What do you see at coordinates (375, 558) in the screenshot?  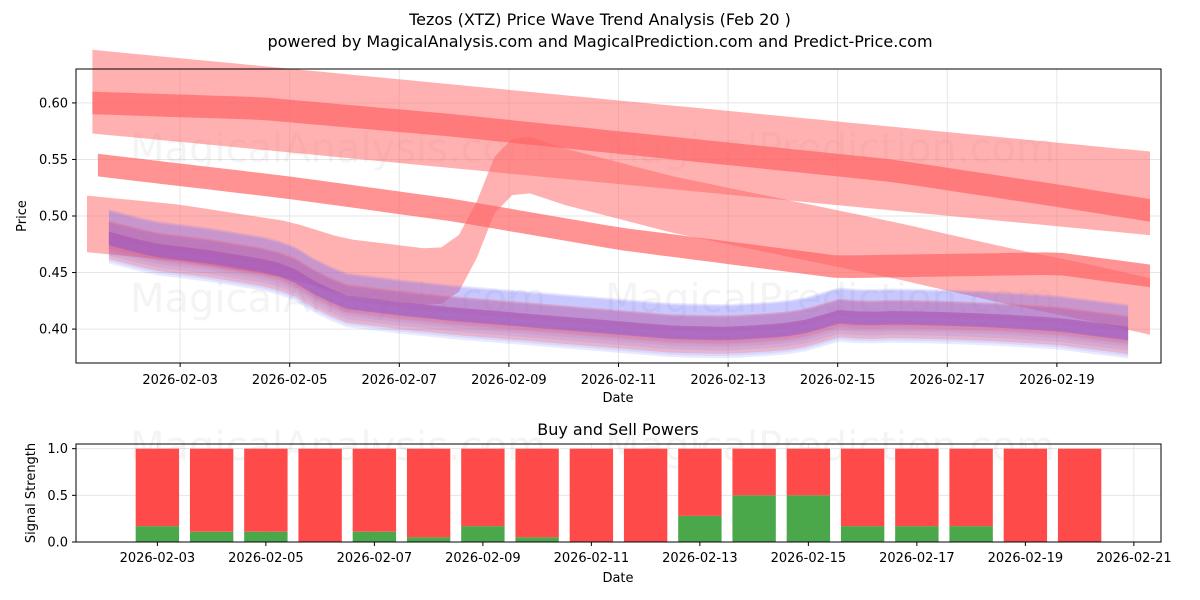 I see `signal-x-tick-label: 2026-02-07` at bounding box center [375, 558].